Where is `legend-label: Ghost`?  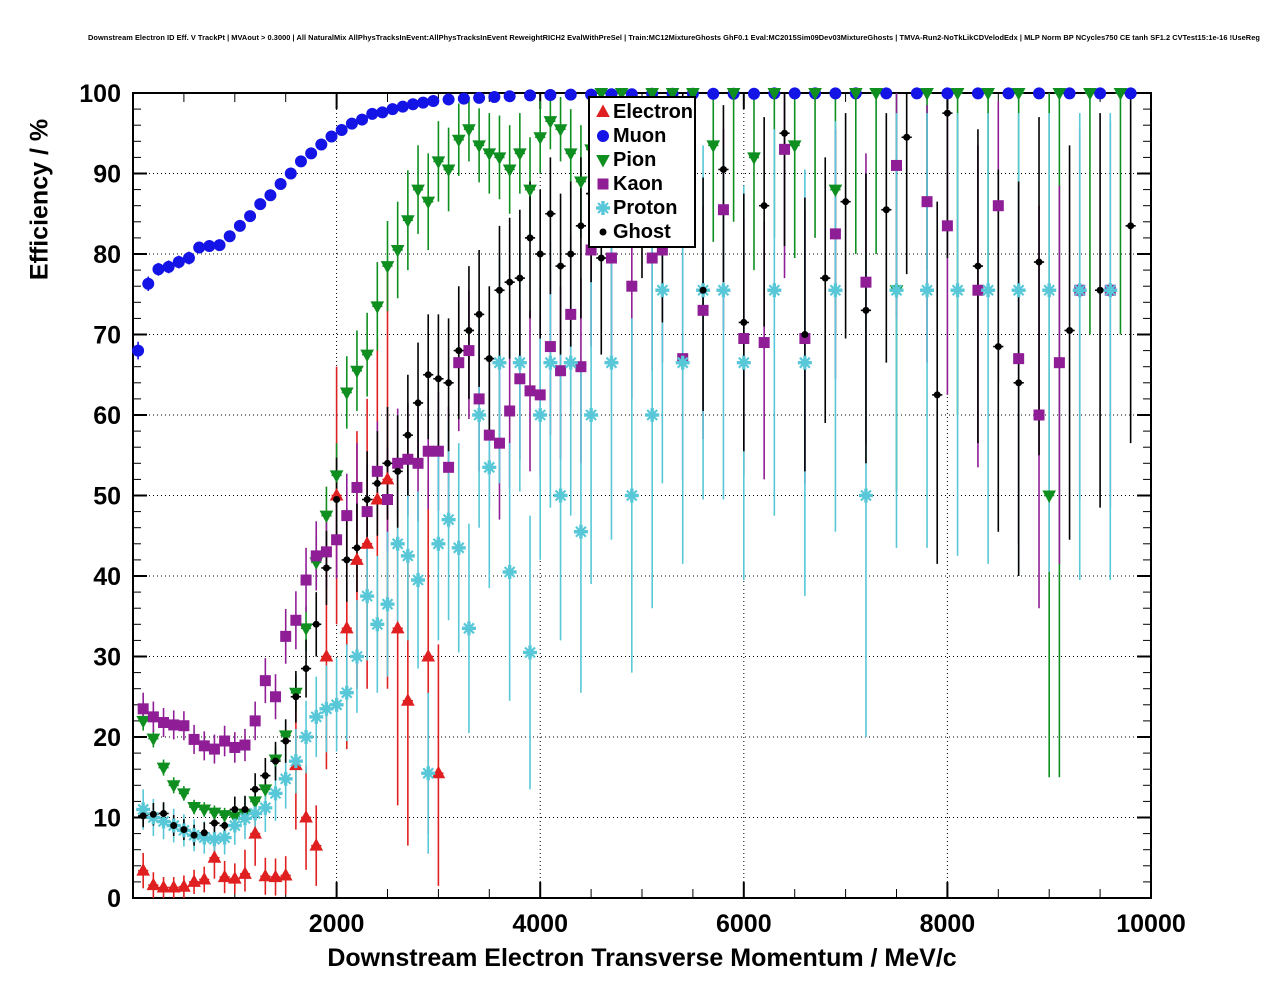 legend-label: Ghost is located at coordinates (642, 232).